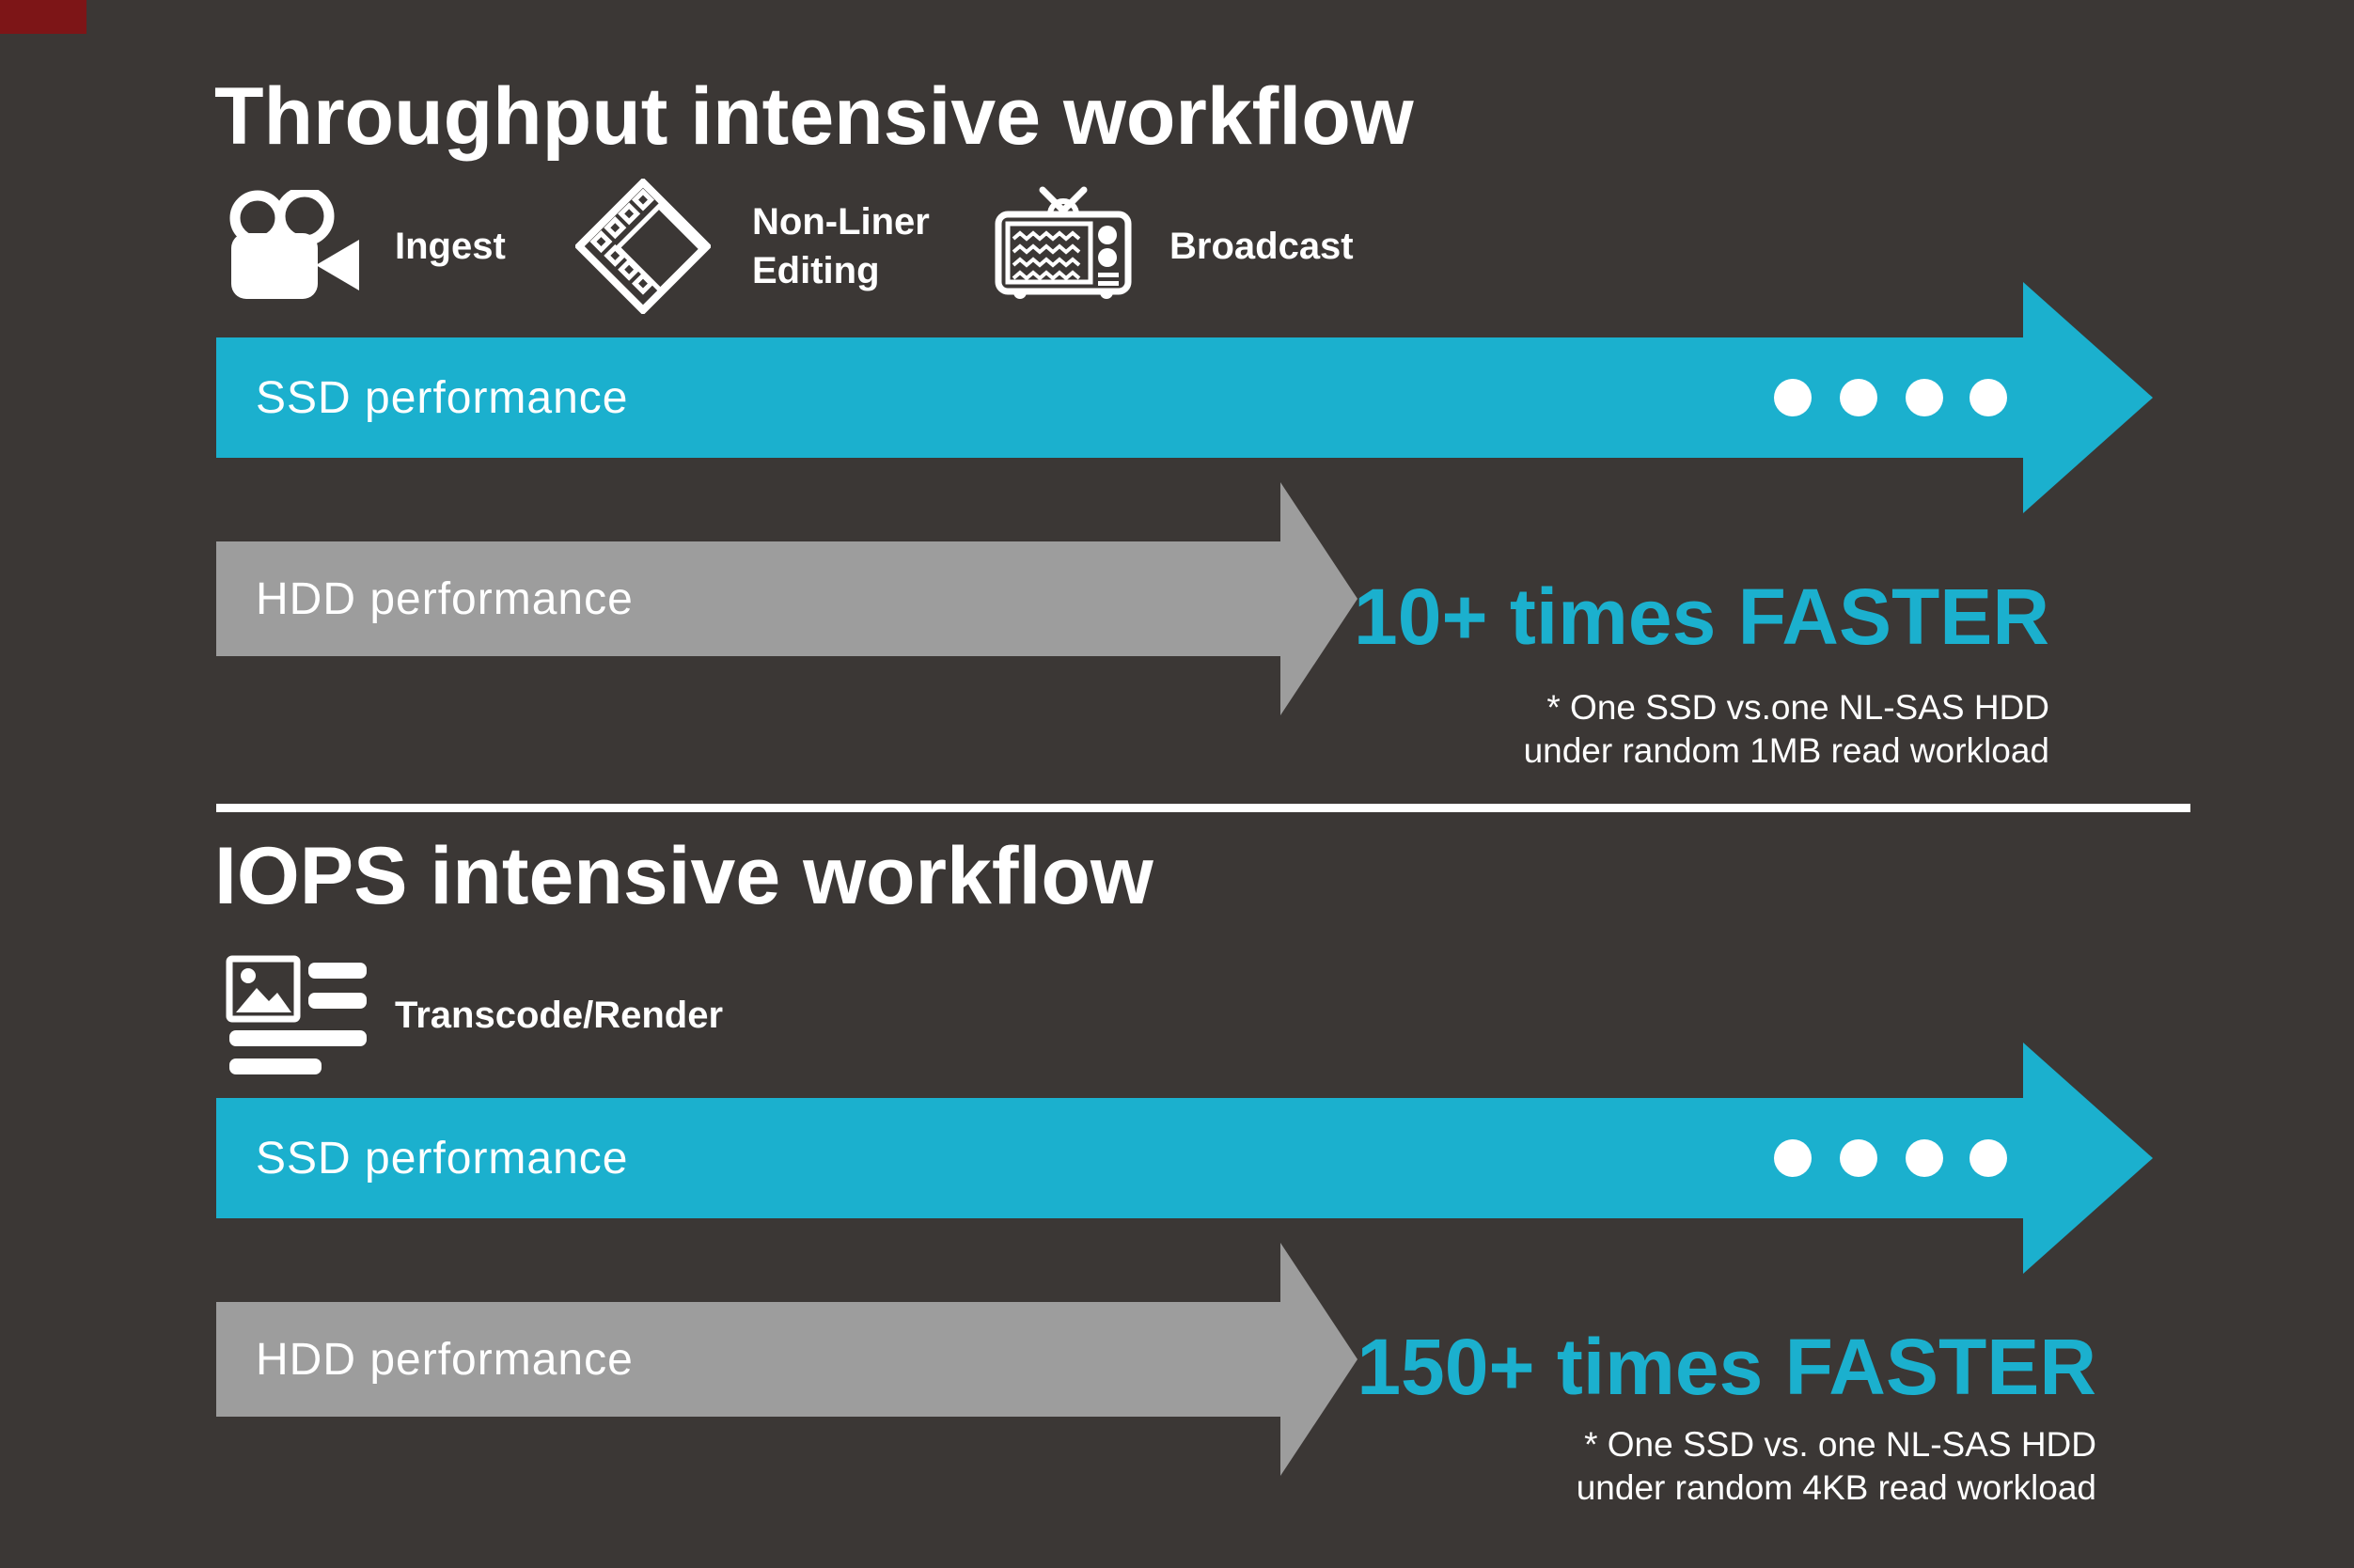 Image resolution: width=2354 pixels, height=1568 pixels. What do you see at coordinates (1836, 1487) in the screenshot?
I see `footnote-2-line2: under random 4KB read workload` at bounding box center [1836, 1487].